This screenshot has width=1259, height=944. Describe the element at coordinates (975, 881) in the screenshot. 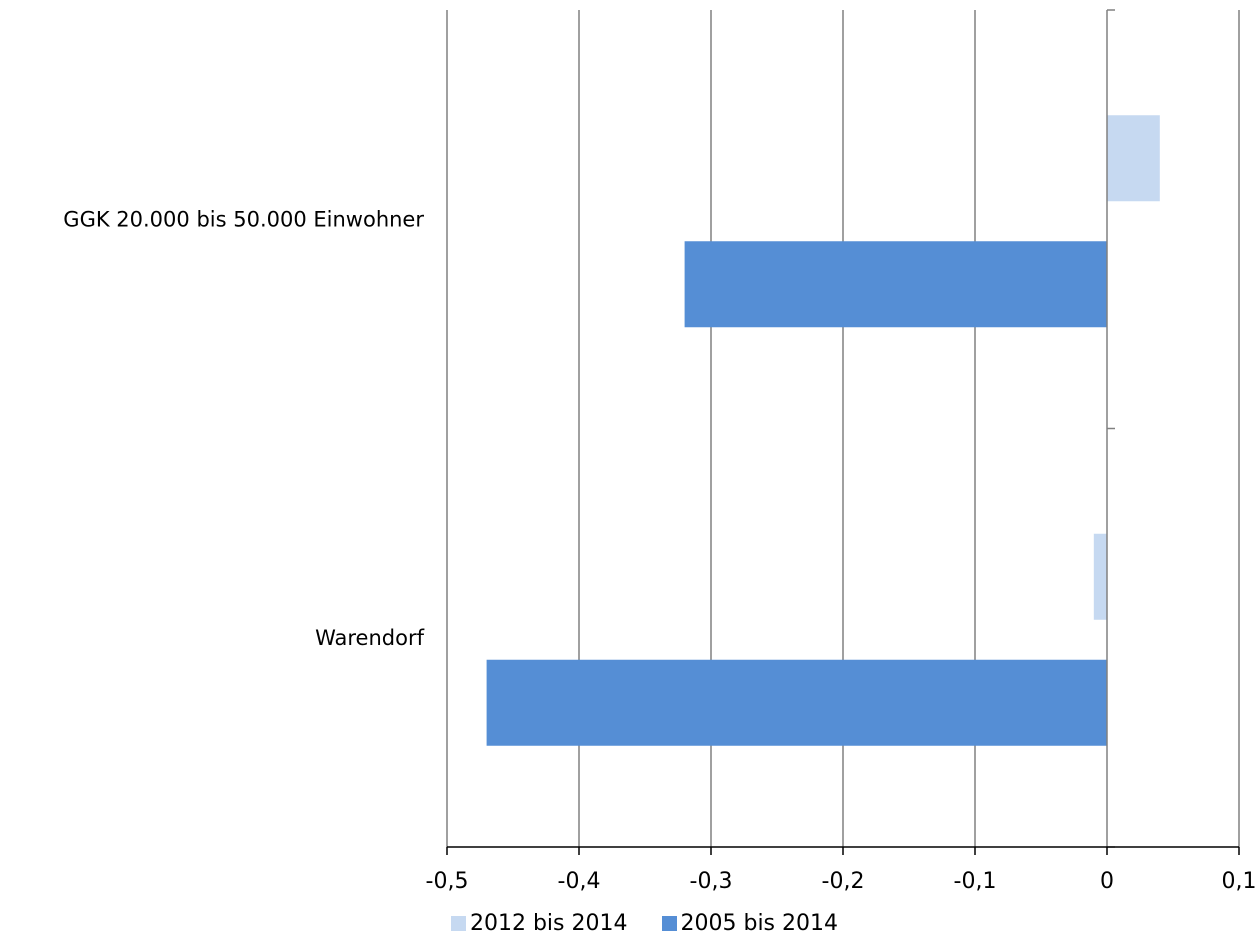

I see `x-tick-label-4: -0,1` at that location.